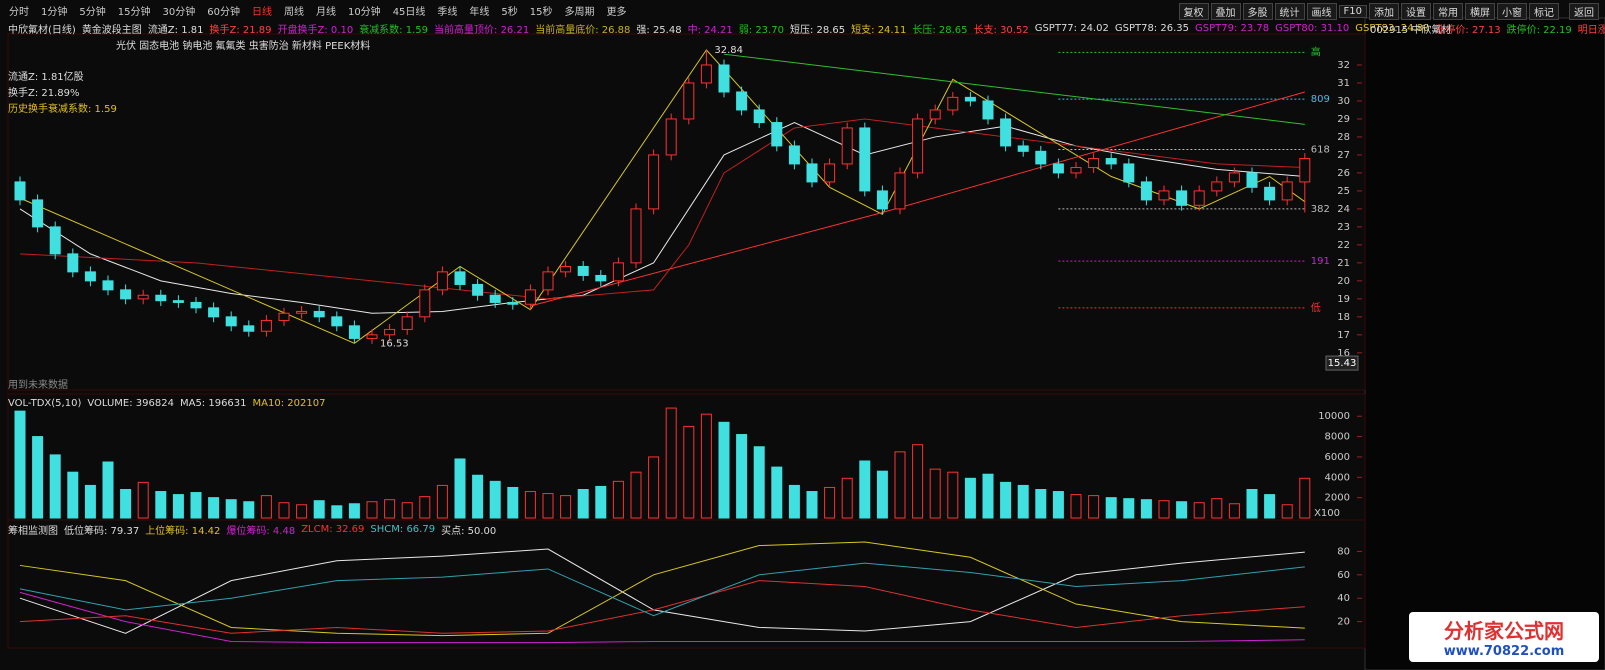 This screenshot has width=1605, height=670. Describe the element at coordinates (541, 12) in the screenshot. I see `period-tab: 15秒` at that location.